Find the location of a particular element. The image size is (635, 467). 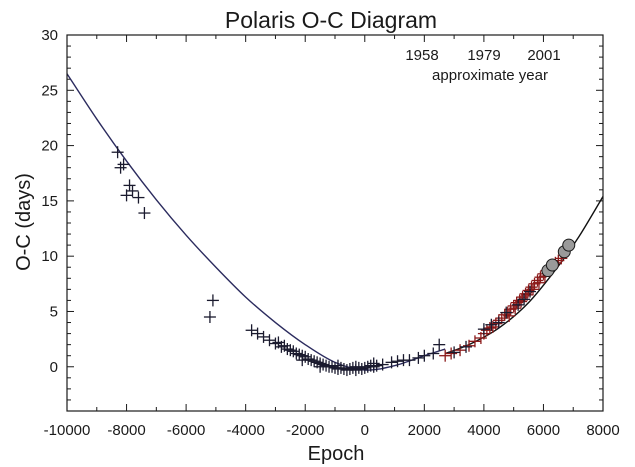

fit-curve is located at coordinates (524, 275).